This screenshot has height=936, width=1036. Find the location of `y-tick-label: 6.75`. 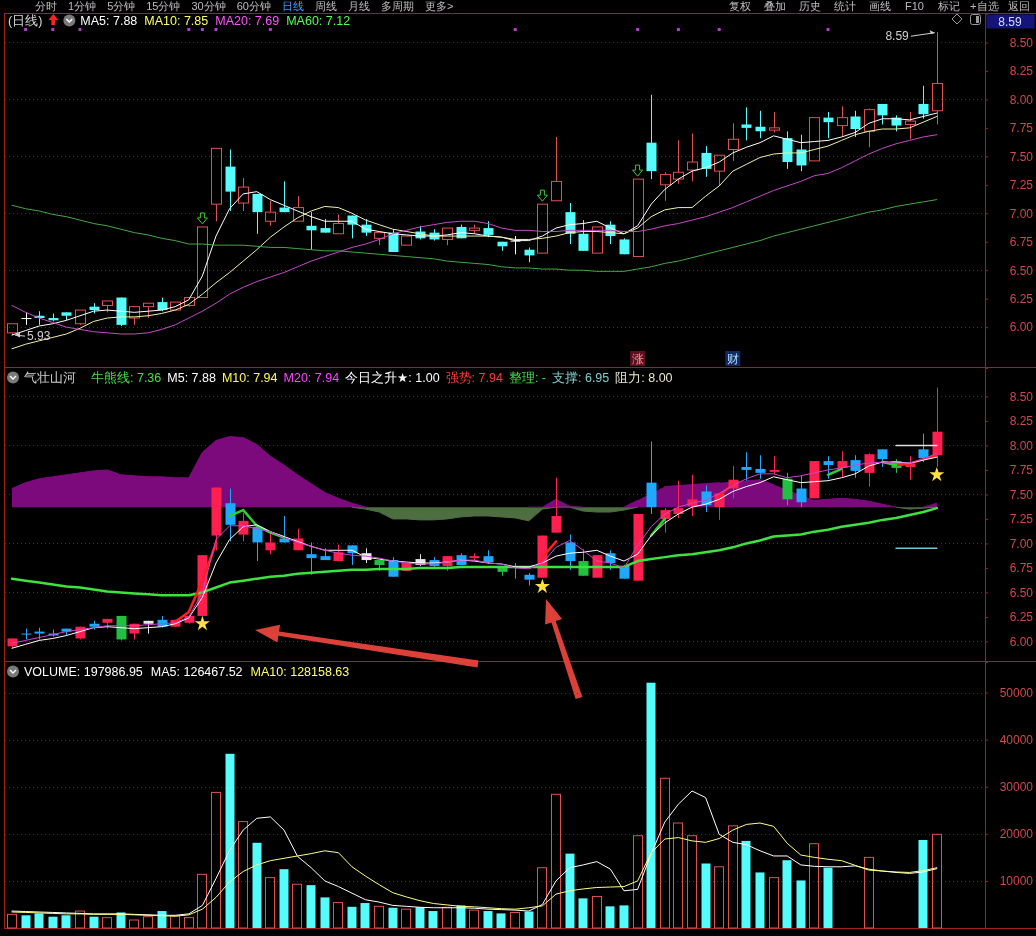

y-tick-label: 6.75 is located at coordinates (1021, 242).